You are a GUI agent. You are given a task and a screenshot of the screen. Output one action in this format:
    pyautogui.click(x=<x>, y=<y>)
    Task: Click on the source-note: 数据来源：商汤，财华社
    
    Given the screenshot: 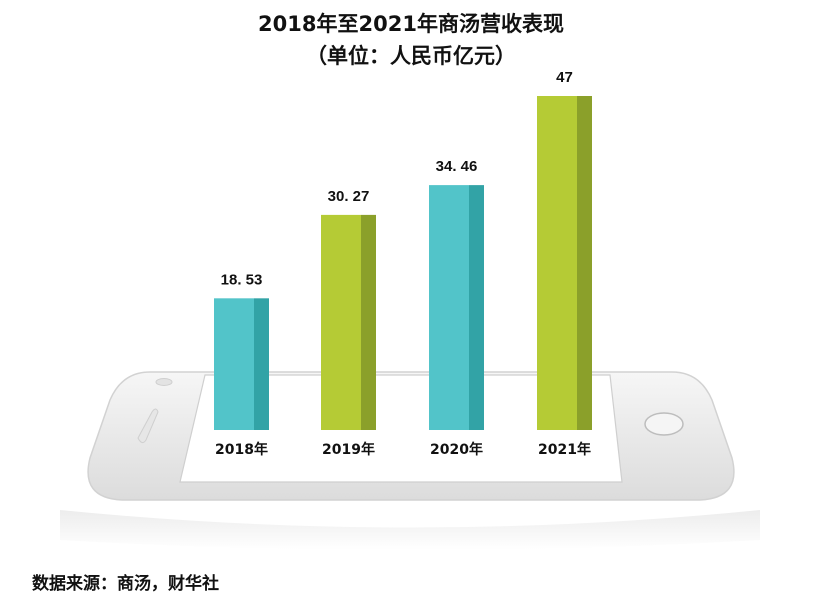 What is the action you would take?
    pyautogui.click(x=125, y=584)
    